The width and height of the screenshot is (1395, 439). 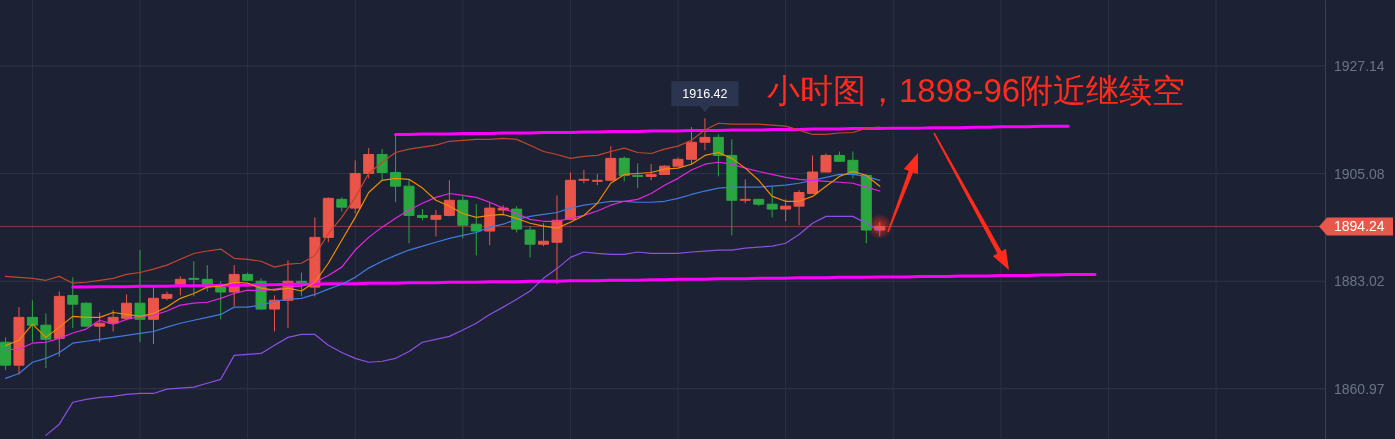 What do you see at coordinates (1359, 226) in the screenshot?
I see `ref-line-label: 1894.24` at bounding box center [1359, 226].